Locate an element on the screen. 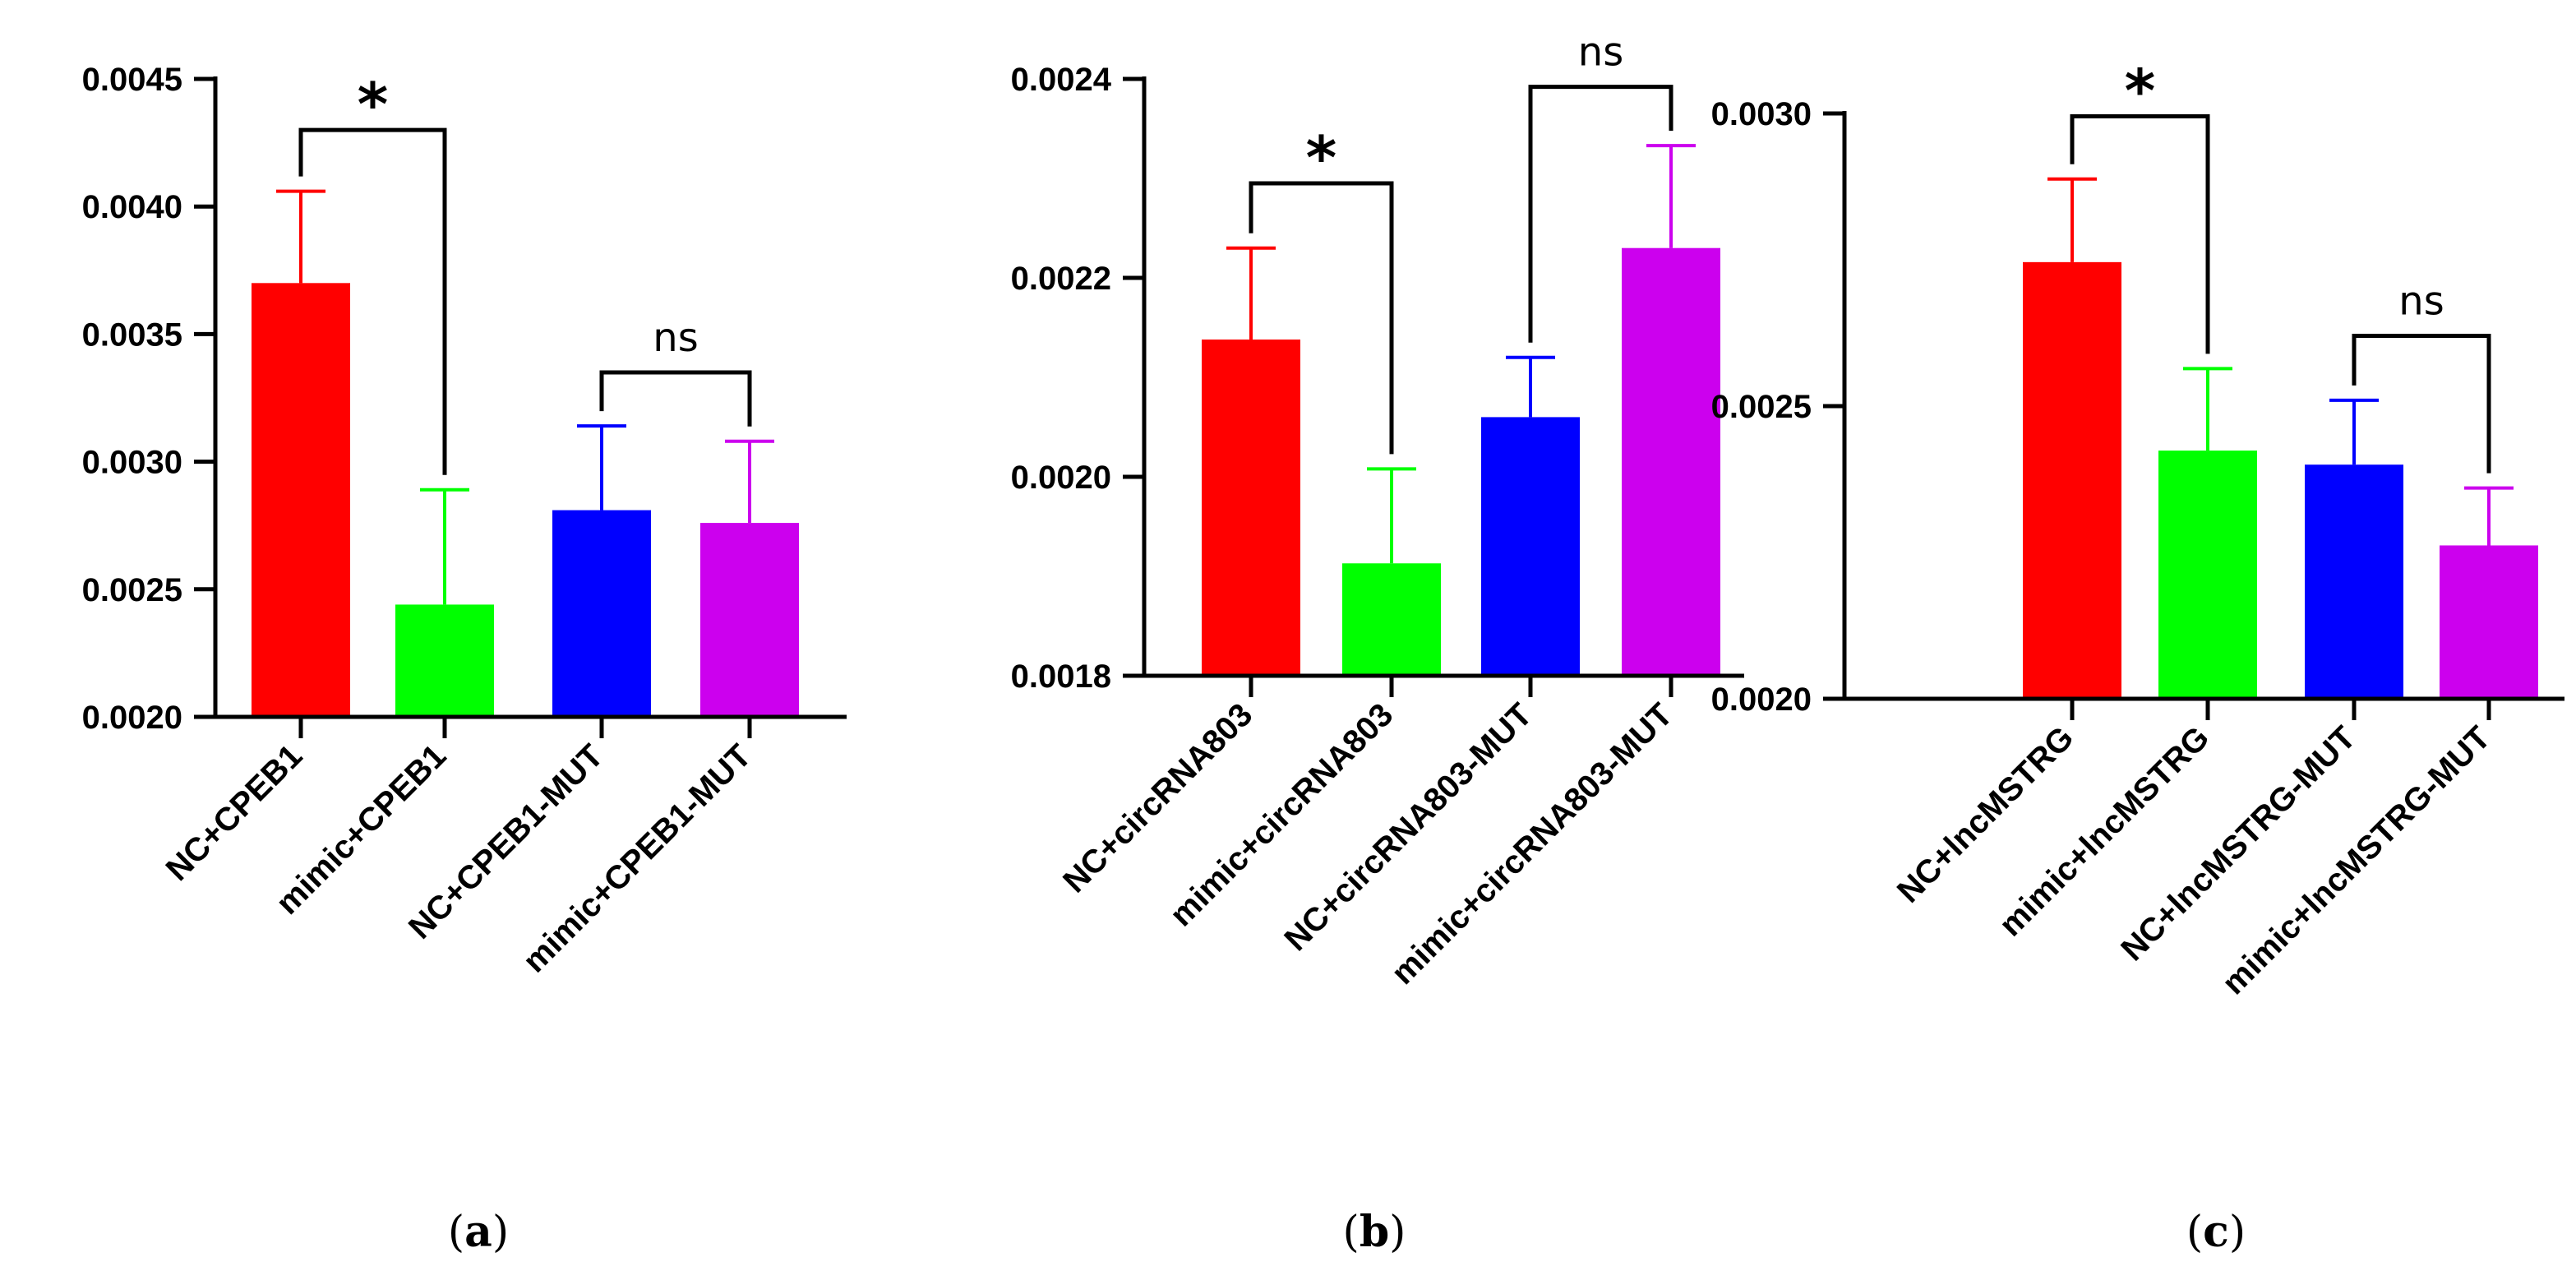 The height and width of the screenshot is (1280, 2576). y-tick-label-b-3: 0.0024 is located at coordinates (1061, 80).